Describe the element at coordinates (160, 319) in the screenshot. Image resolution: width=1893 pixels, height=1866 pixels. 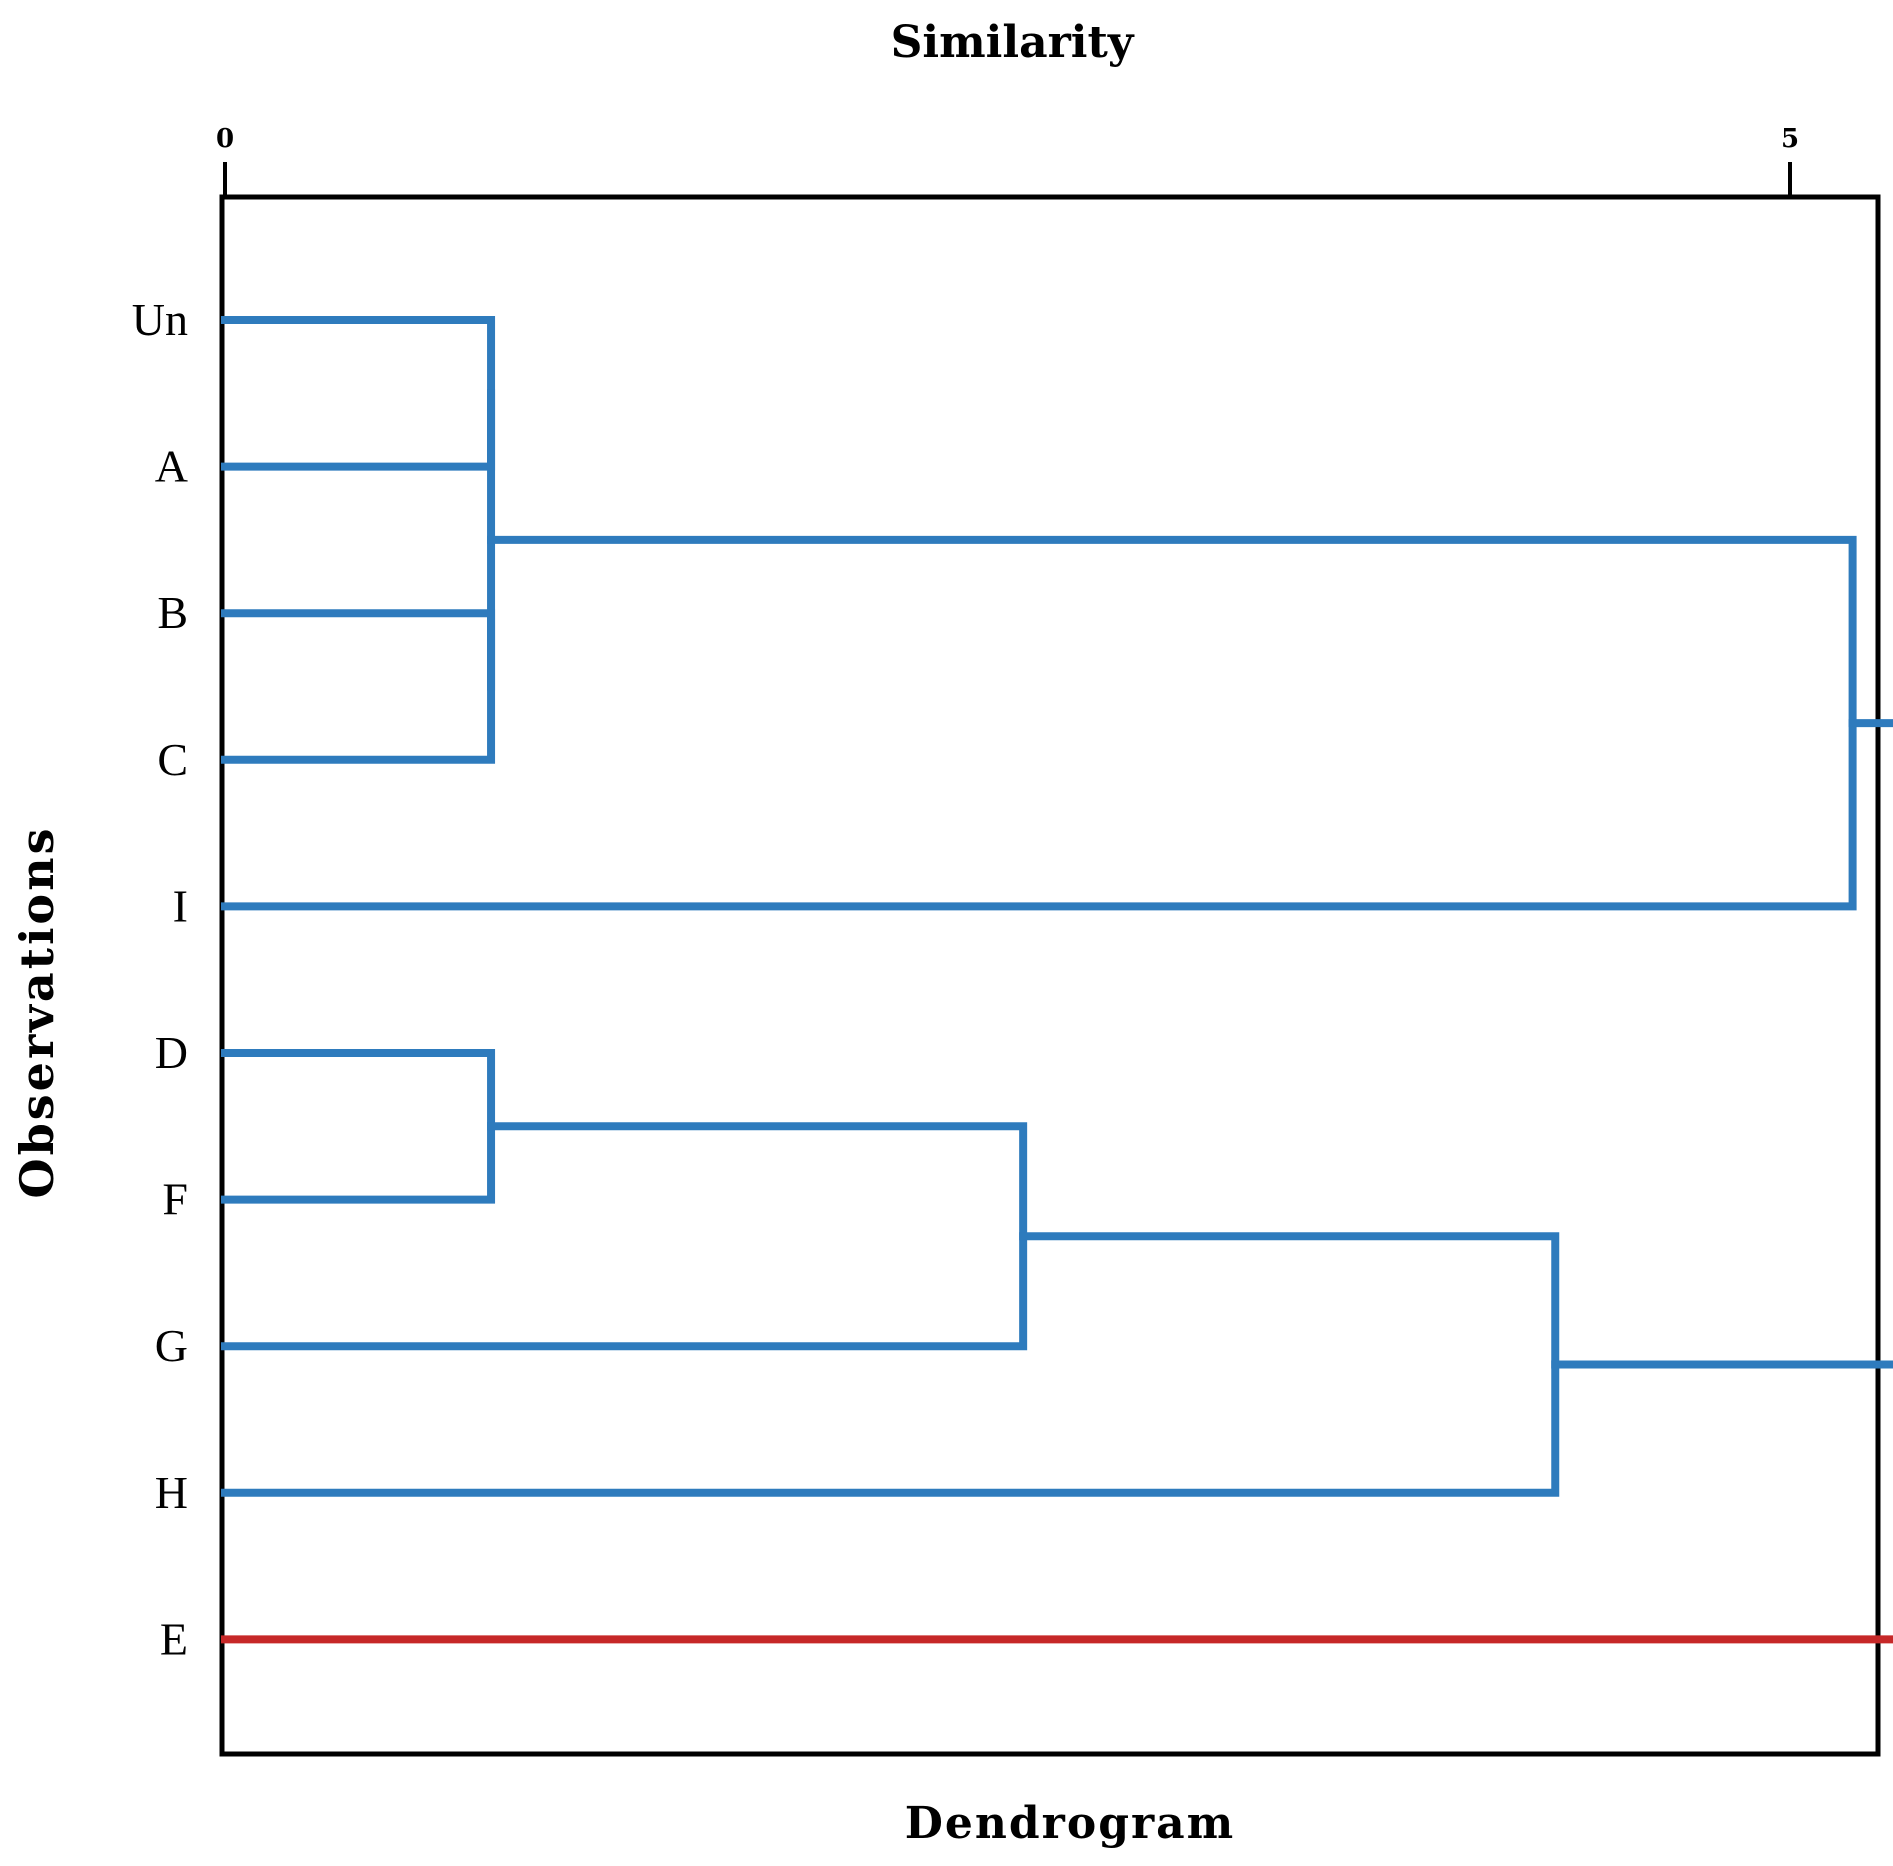
I see `leaf-label-un: Un` at that location.